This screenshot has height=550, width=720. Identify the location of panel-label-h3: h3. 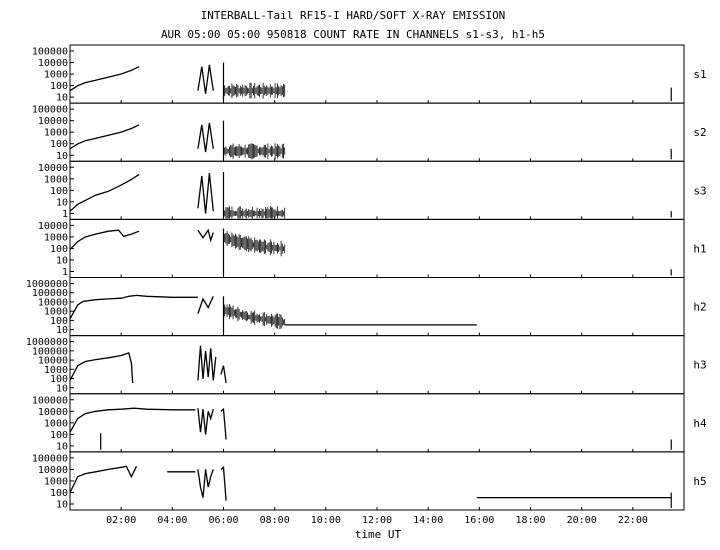
(699, 365).